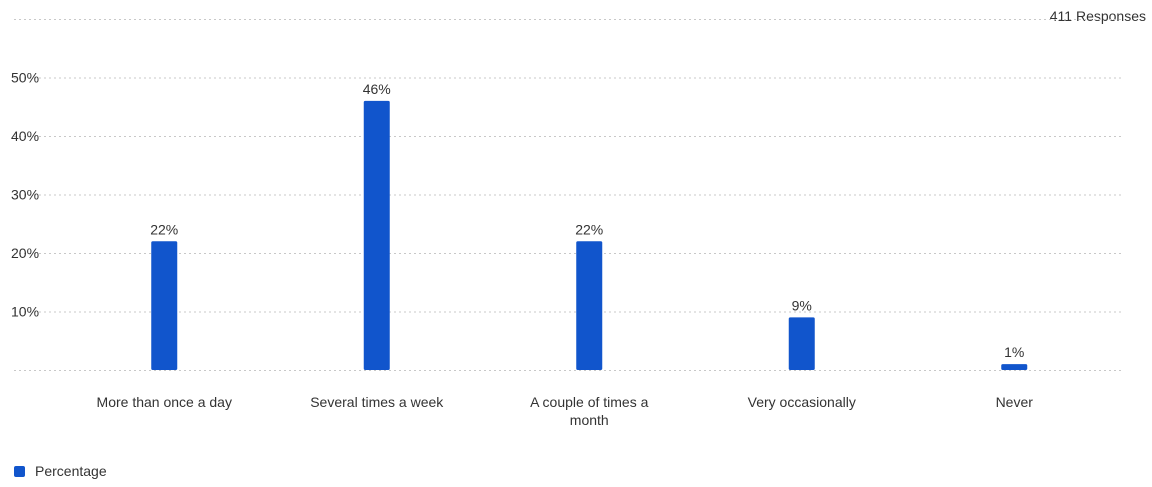 Image resolution: width=1152 pixels, height=487 pixels. What do you see at coordinates (1015, 402) in the screenshot?
I see `x-tick-label: Never` at bounding box center [1015, 402].